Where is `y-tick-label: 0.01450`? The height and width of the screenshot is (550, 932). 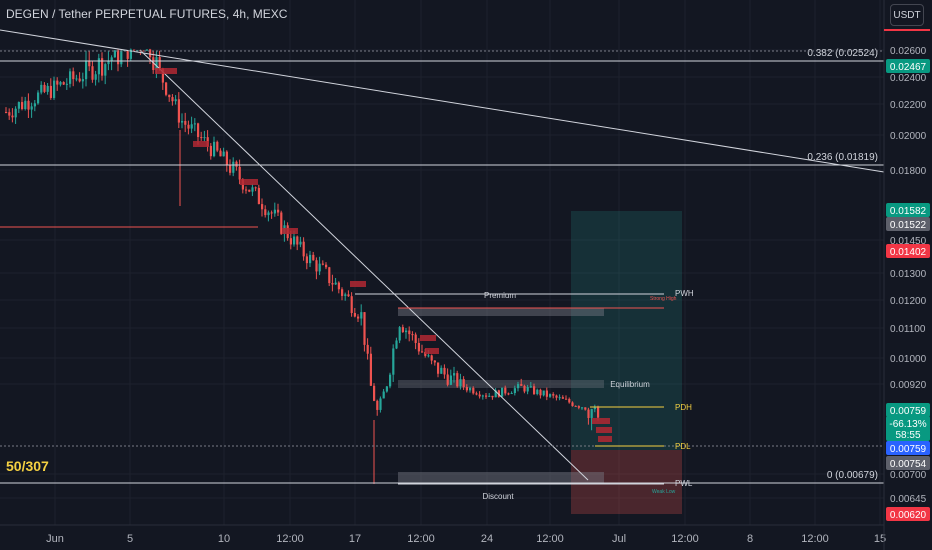
y-tick-label: 0.01450 is located at coordinates (908, 241).